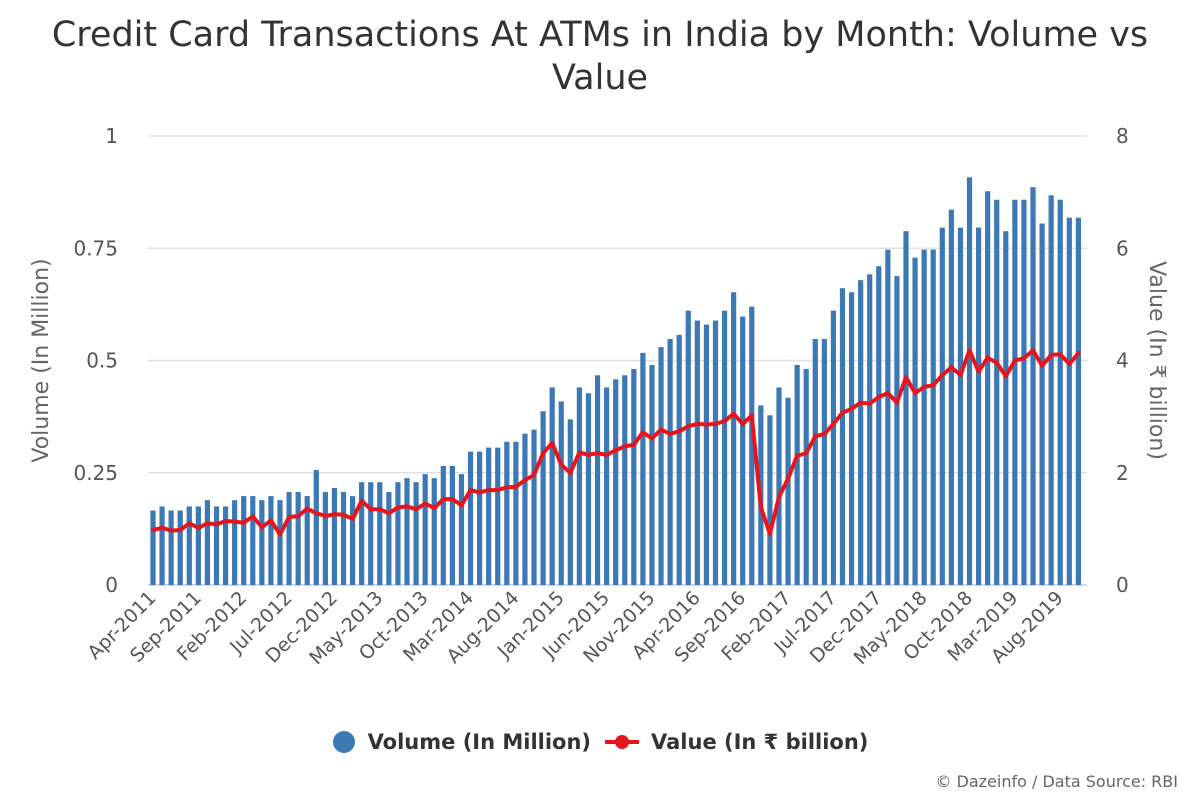 The width and height of the screenshot is (1200, 800). What do you see at coordinates (1122, 136) in the screenshot?
I see `y2-tick-label: 8` at bounding box center [1122, 136].